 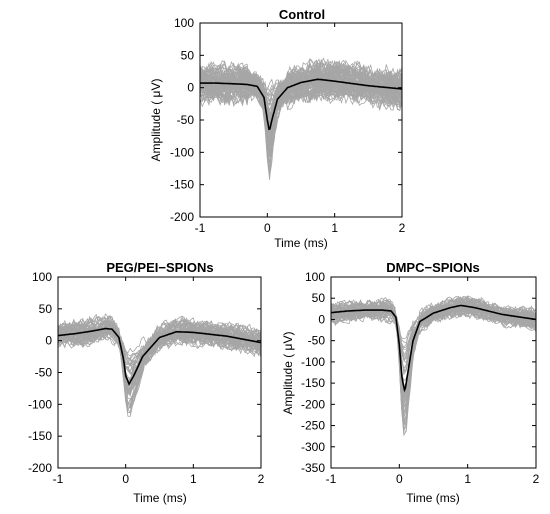 What do you see at coordinates (313, 468) in the screenshot?
I see `y-tick-label: -350` at bounding box center [313, 468].